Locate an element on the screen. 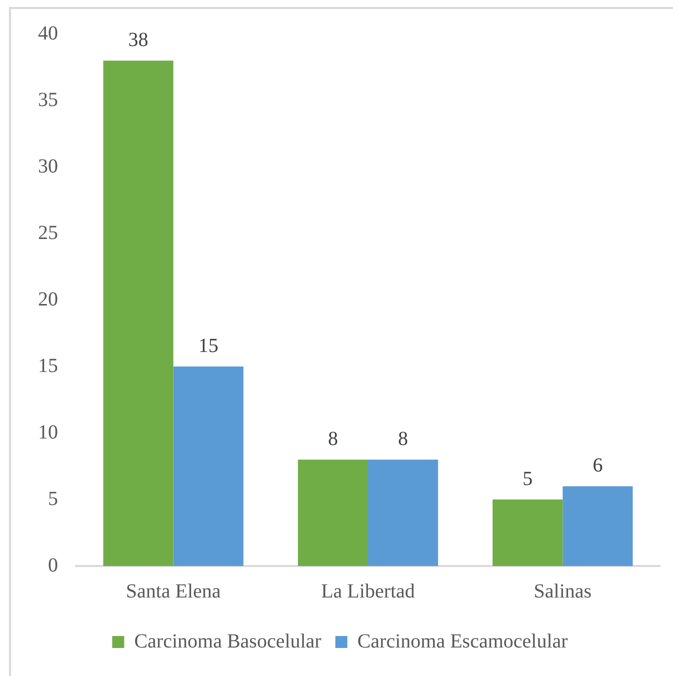  data-label: 5 is located at coordinates (527, 479).